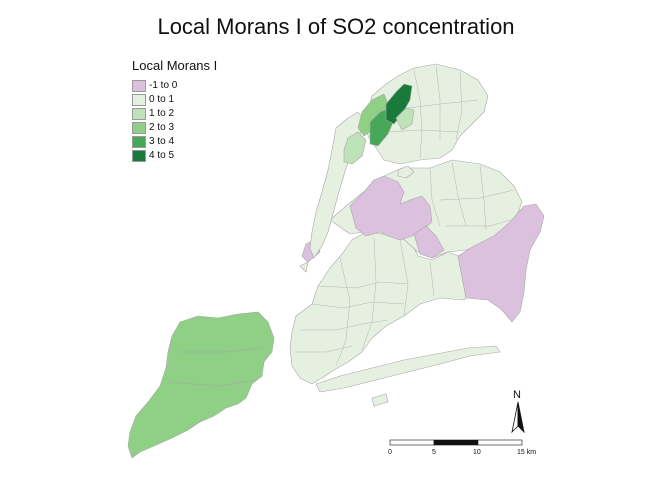 The height and width of the screenshot is (480, 672). What do you see at coordinates (162, 113) in the screenshot?
I see `legend-label: 1 to 2` at bounding box center [162, 113].